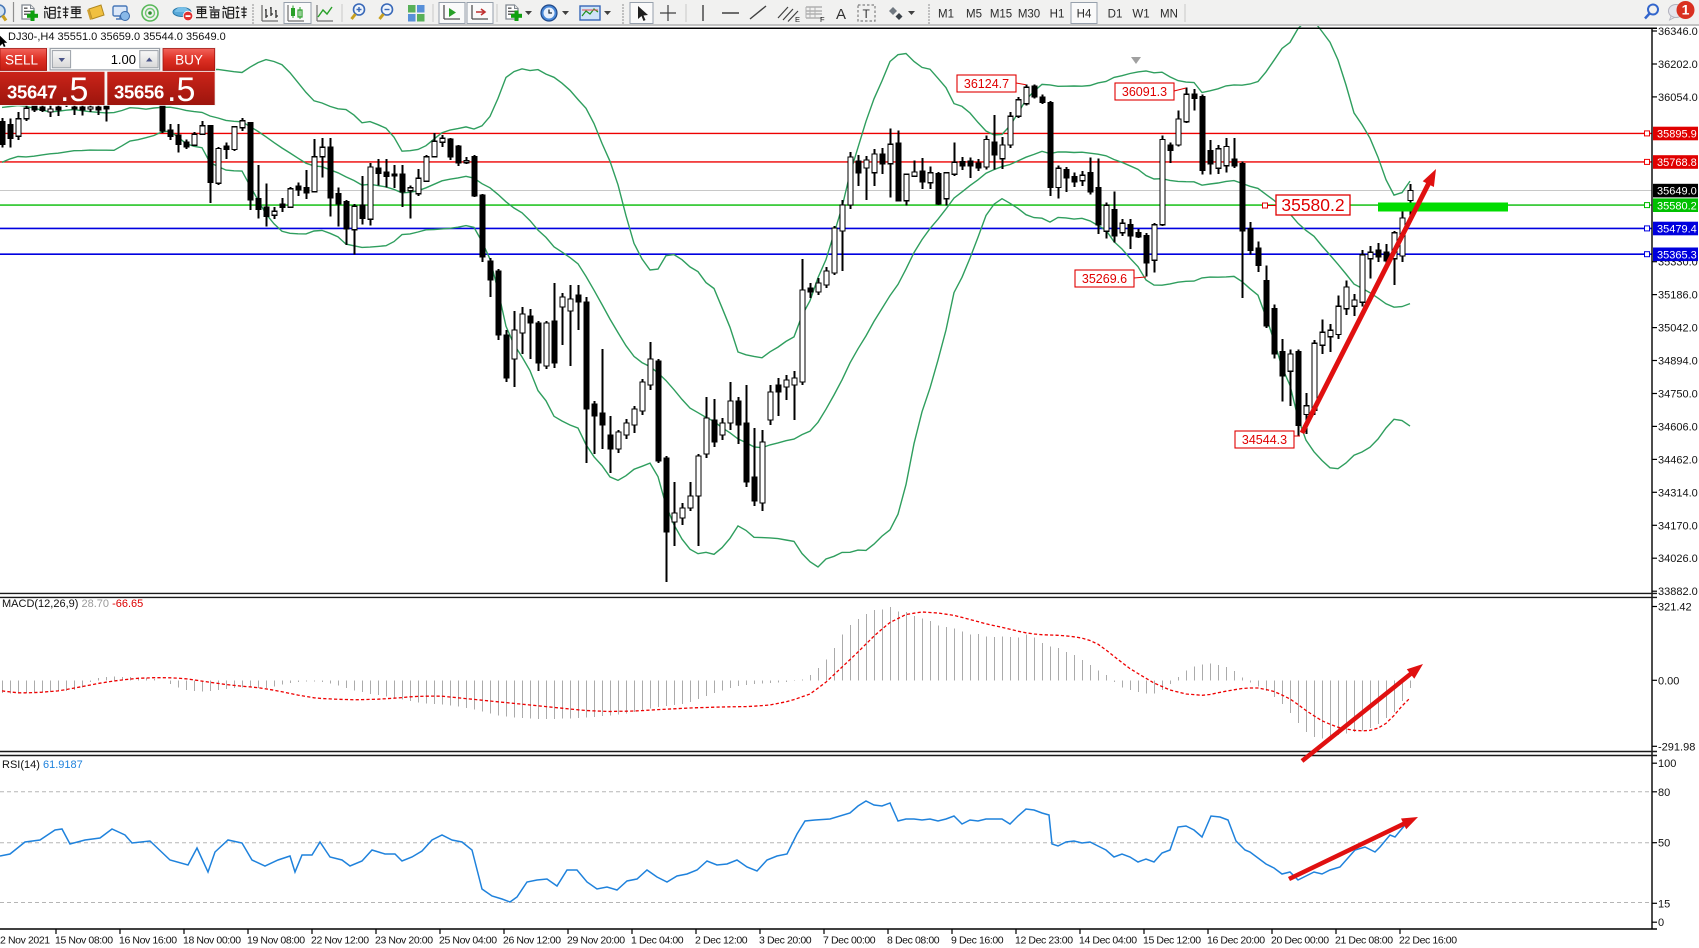  Describe the element at coordinates (148, 941) in the screenshot. I see `svg-text: 16 Nov 16:00` at that location.